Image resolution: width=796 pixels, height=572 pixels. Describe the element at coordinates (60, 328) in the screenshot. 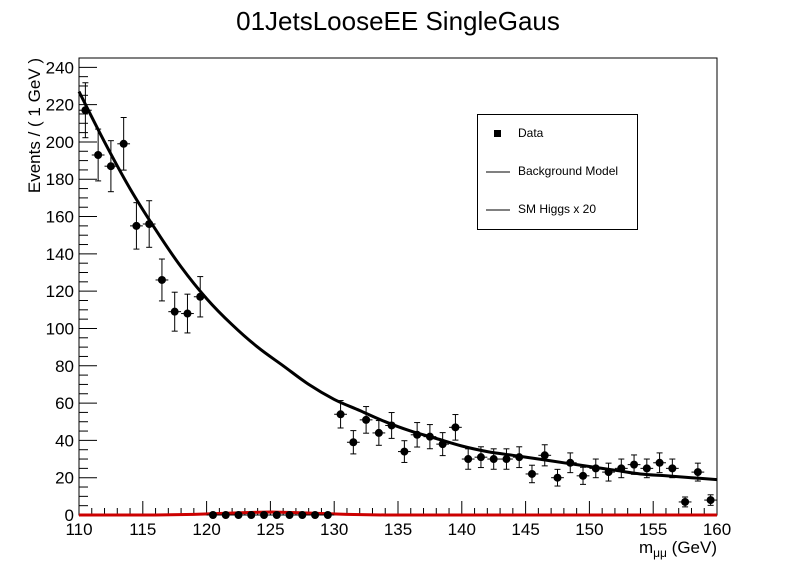

I see `y-tick-label: 100` at that location.